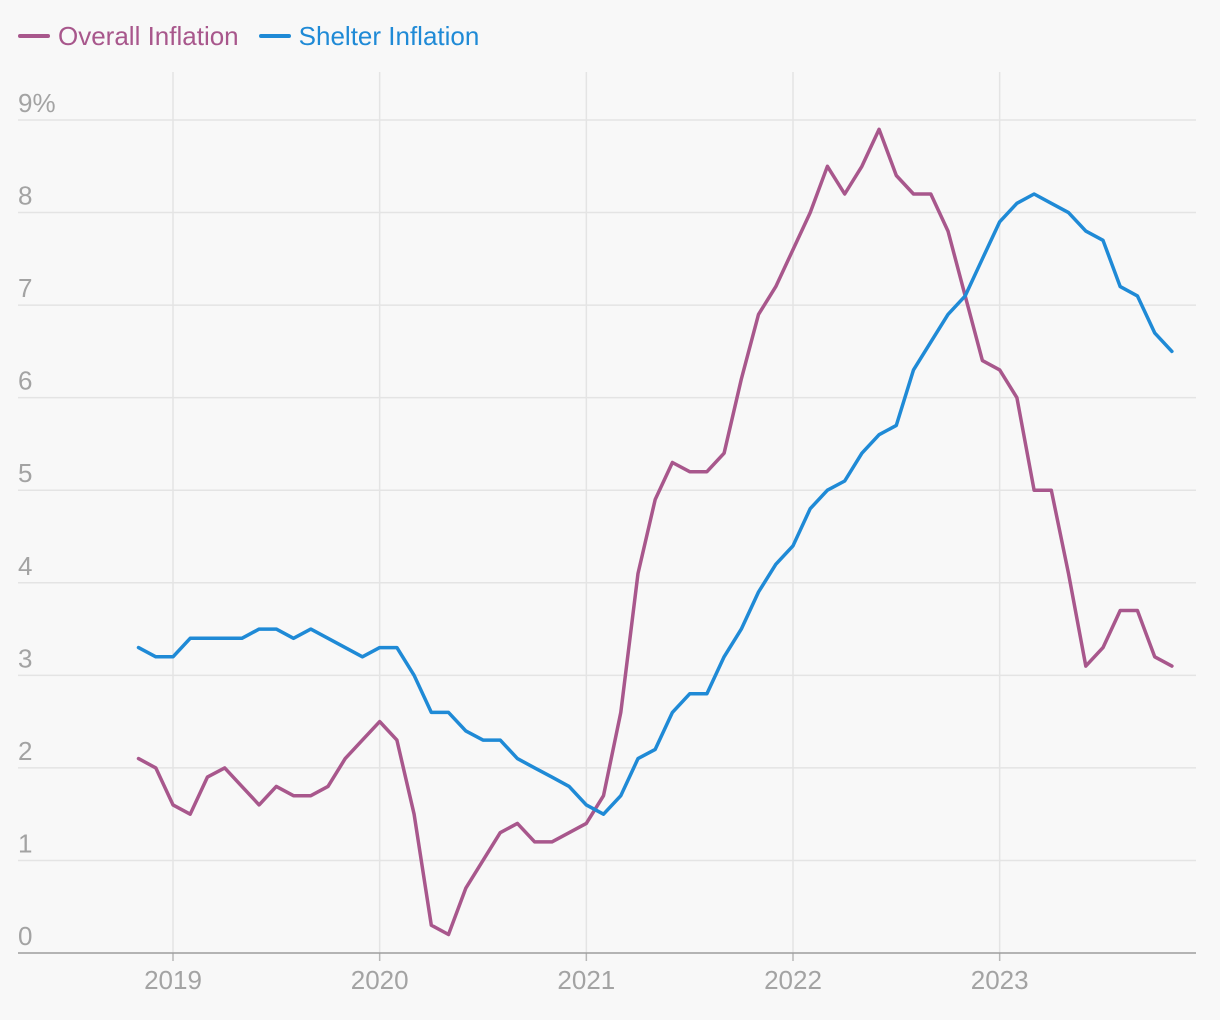  Describe the element at coordinates (37, 103) in the screenshot. I see `y-tick-label-9: 9%` at that location.